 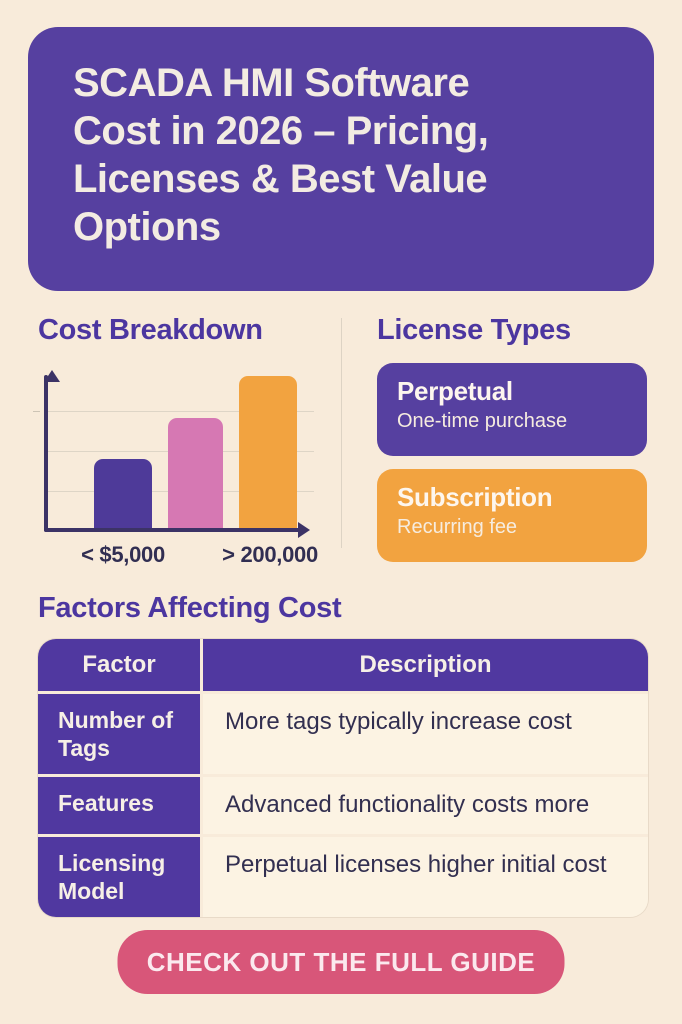 I want to click on subscription-card: Subscription Recurring fee, so click(x=512, y=515).